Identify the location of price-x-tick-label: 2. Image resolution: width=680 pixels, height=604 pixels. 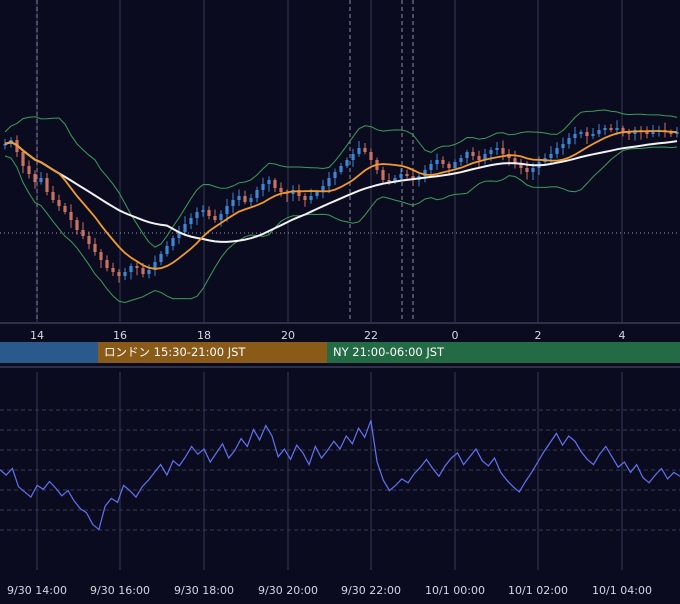
(538, 335).